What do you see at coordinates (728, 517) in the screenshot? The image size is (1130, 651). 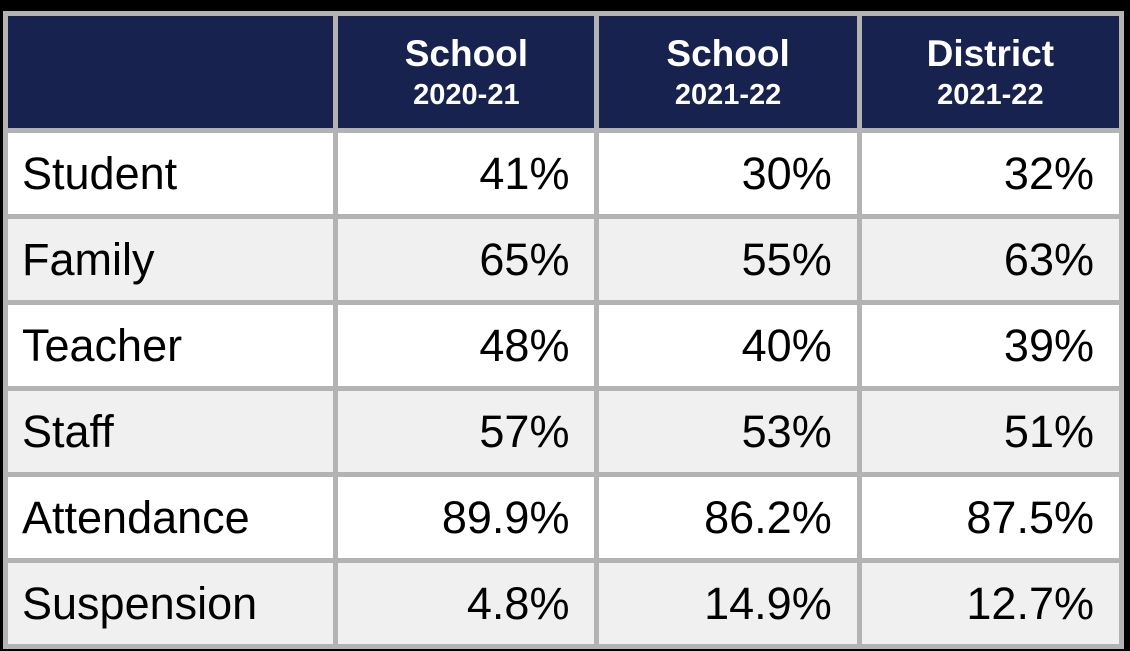 I see `value-cell: 86.2%` at bounding box center [728, 517].